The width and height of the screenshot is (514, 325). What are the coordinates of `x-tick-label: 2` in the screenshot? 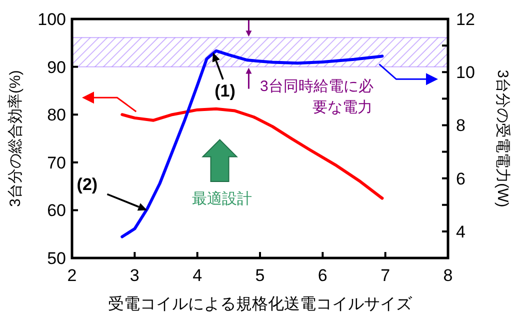 It's located at (72, 275).